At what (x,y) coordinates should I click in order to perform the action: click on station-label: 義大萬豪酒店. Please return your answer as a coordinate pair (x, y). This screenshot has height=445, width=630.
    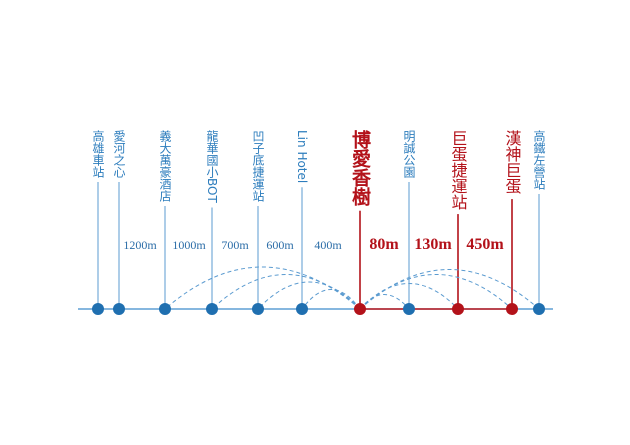
    Looking at the image, I should click on (165, 165).